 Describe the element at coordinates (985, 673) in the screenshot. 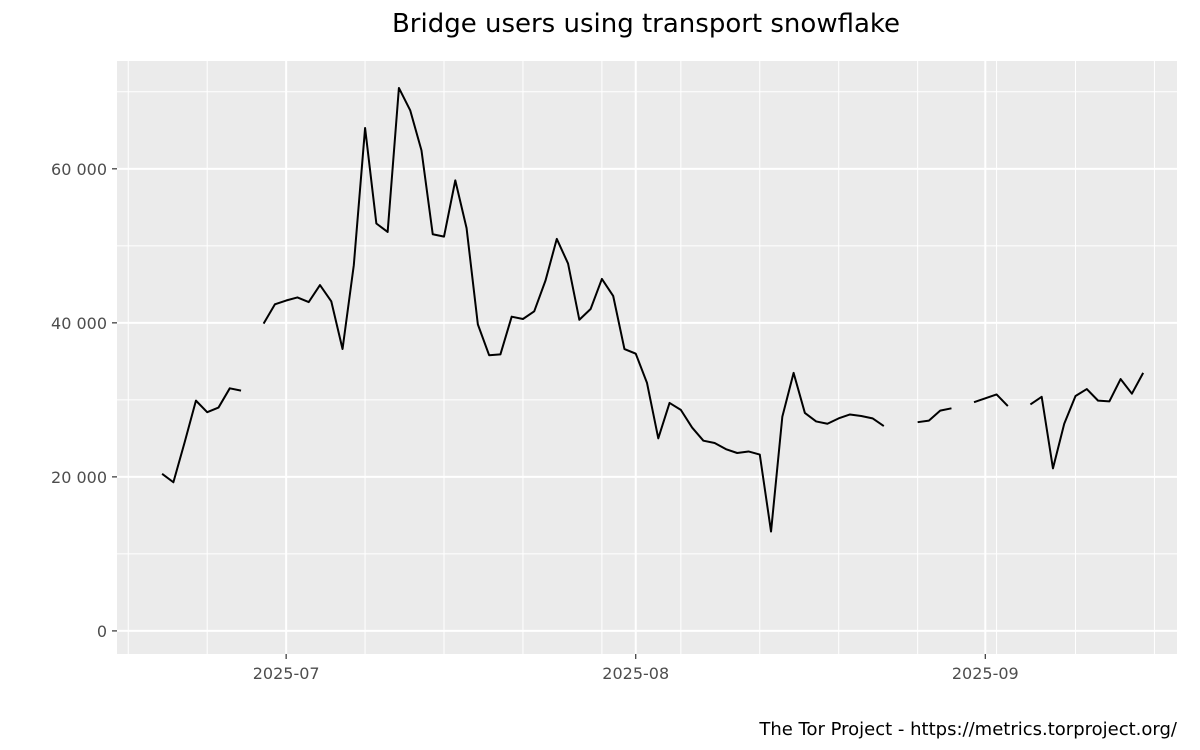

I see `x-tick-label: 2025-09` at that location.